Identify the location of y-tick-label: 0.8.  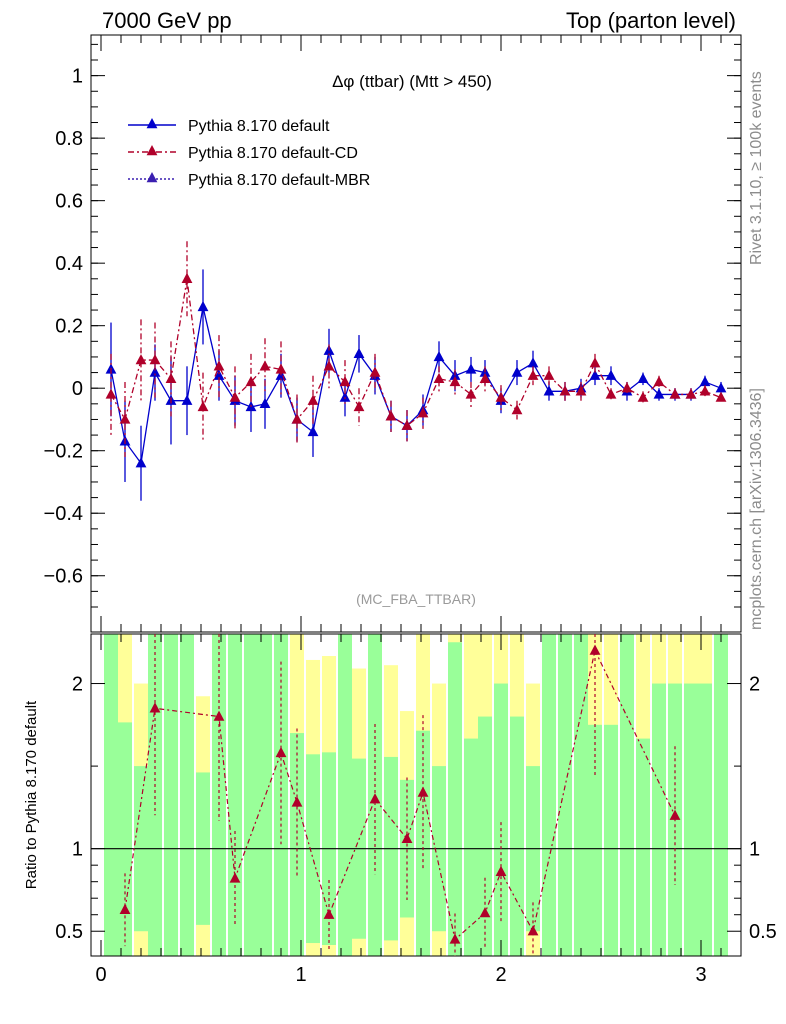
(69, 139).